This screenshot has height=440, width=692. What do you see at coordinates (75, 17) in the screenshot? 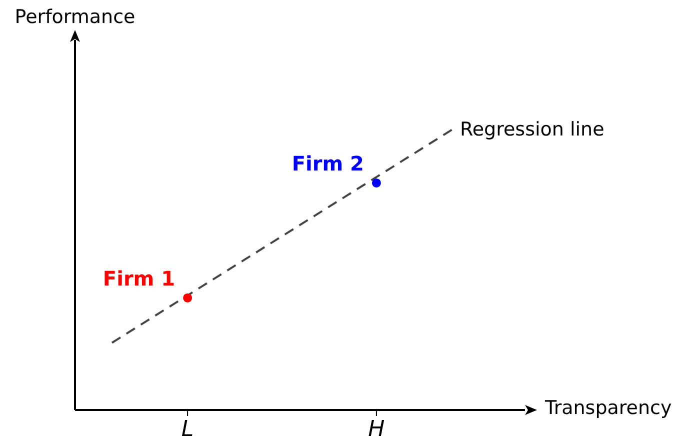
I see `text: Performance` at bounding box center [75, 17].